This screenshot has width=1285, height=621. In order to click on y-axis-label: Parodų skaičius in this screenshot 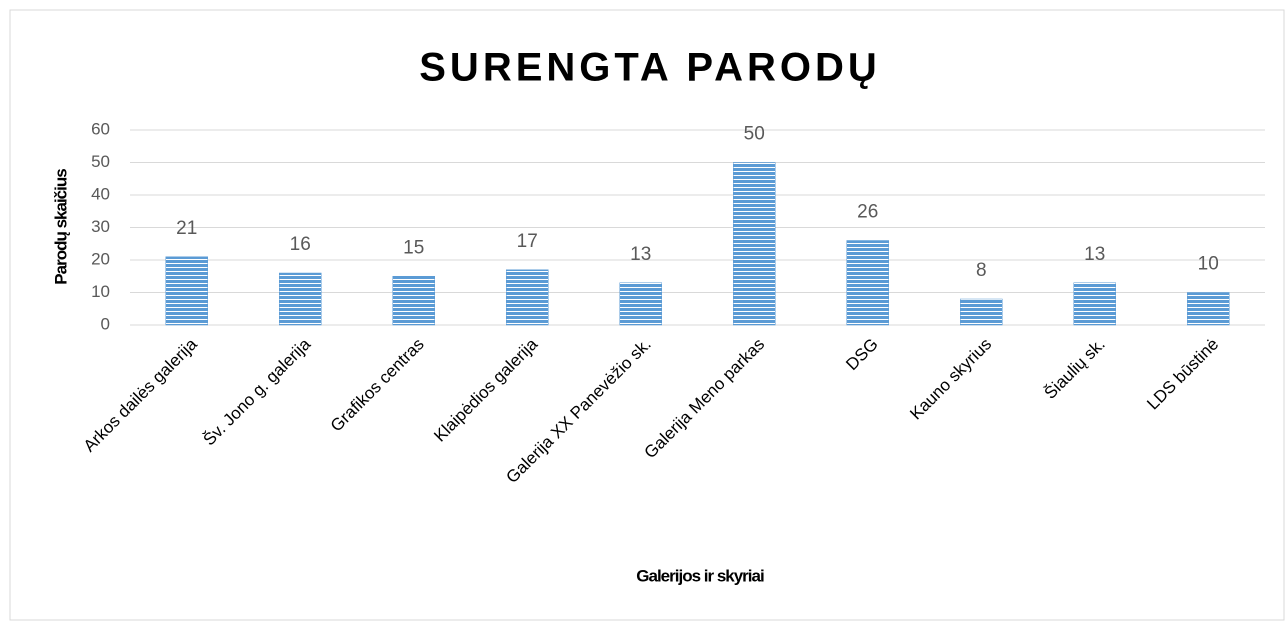, I will do `click(60, 227)`.